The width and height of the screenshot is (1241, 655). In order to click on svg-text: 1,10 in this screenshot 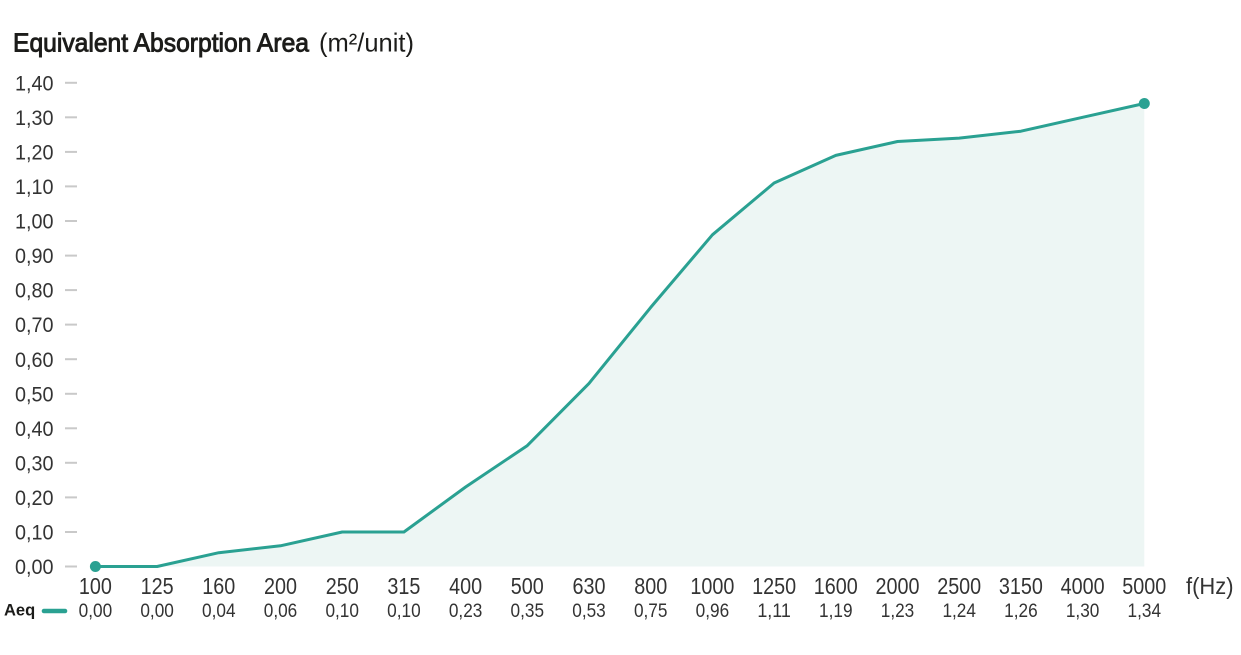, I will do `click(34, 187)`.